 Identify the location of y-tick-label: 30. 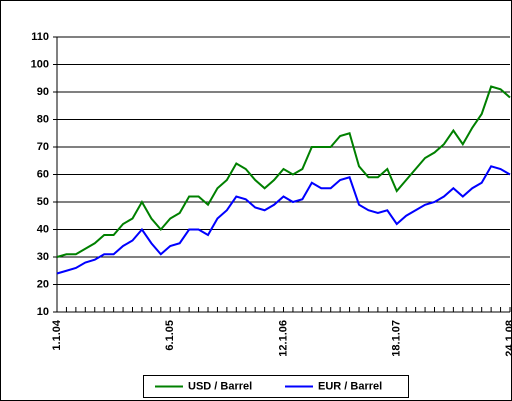
(43, 257).